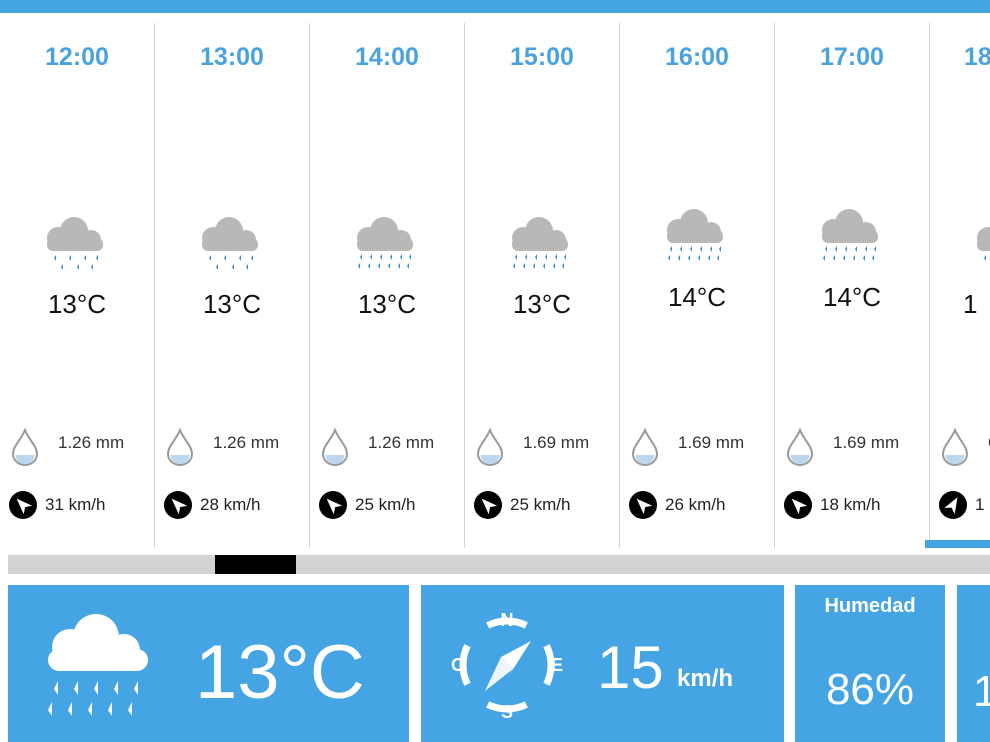 This screenshot has width=990, height=742. What do you see at coordinates (387, 57) in the screenshot?
I see `hour-time: 14:00` at bounding box center [387, 57].